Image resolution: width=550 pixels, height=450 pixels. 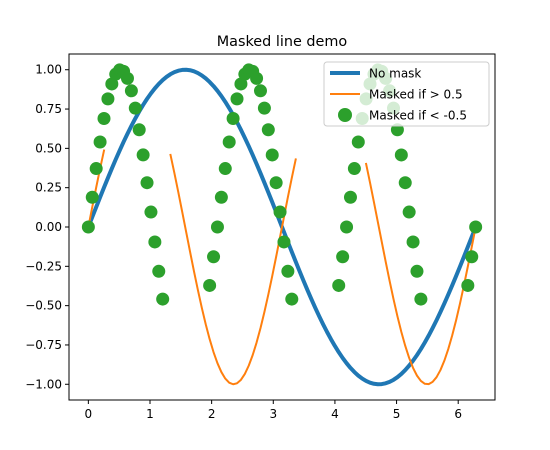 I want to click on legend-entry: Masked if < -0.5, so click(x=402, y=115).